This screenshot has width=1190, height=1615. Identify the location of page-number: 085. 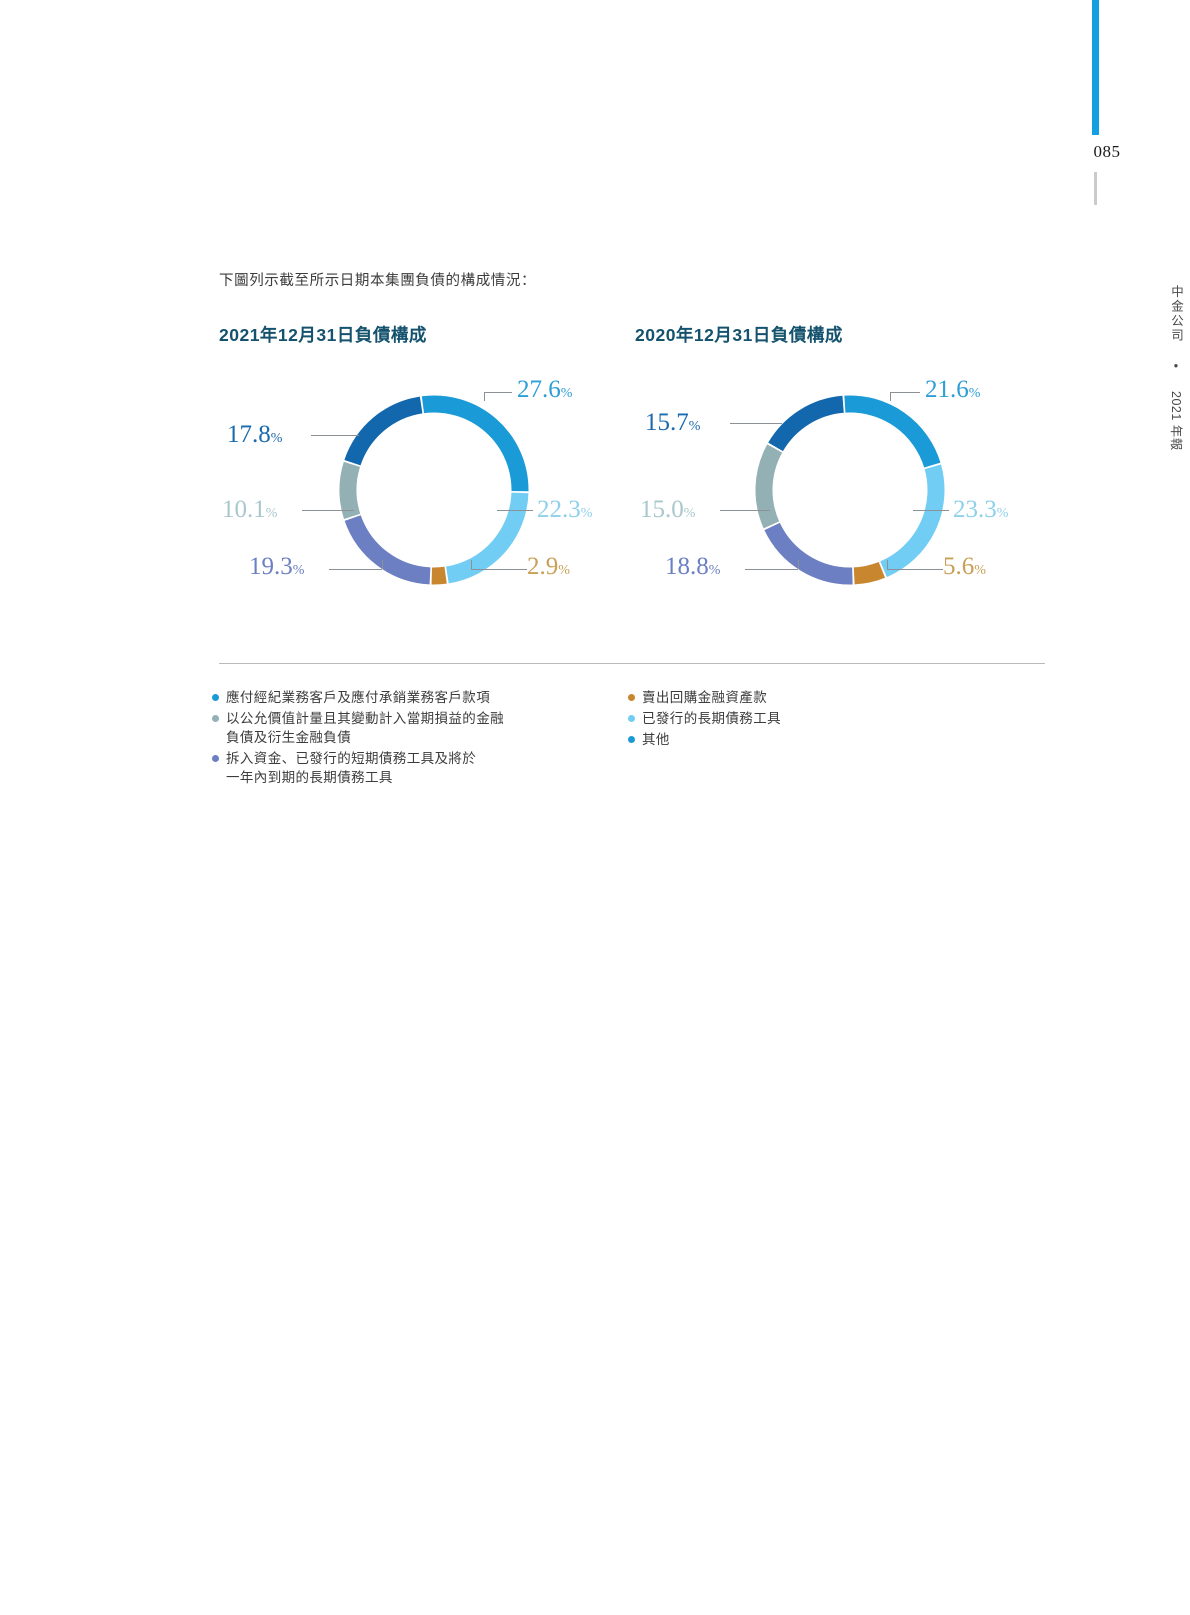
(1107, 151).